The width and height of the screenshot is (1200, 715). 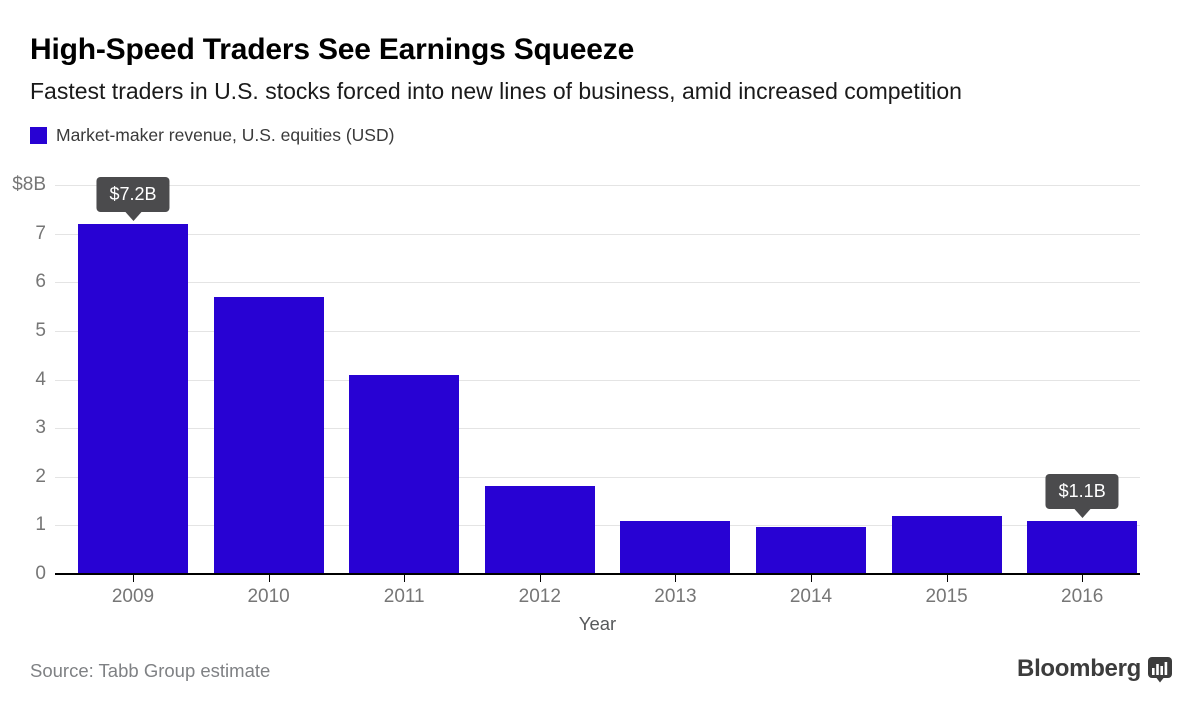 What do you see at coordinates (1079, 668) in the screenshot?
I see `bloomberg-wordmark: Bloomberg` at bounding box center [1079, 668].